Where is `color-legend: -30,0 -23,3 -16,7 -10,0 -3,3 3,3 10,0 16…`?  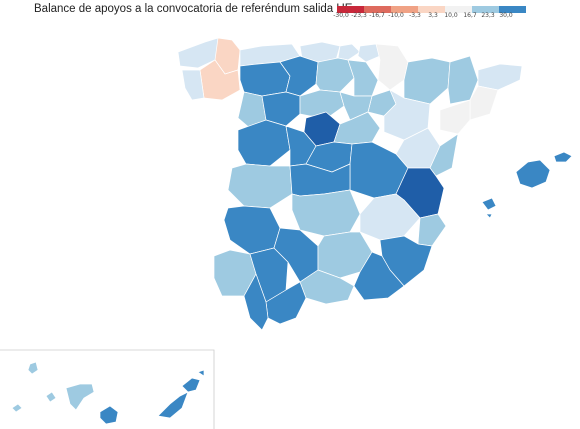
color-legend: -30,0 -23,3 -16,7 -10,0 -3,3 3,3 10,0 16… is located at coordinates (290, 15).